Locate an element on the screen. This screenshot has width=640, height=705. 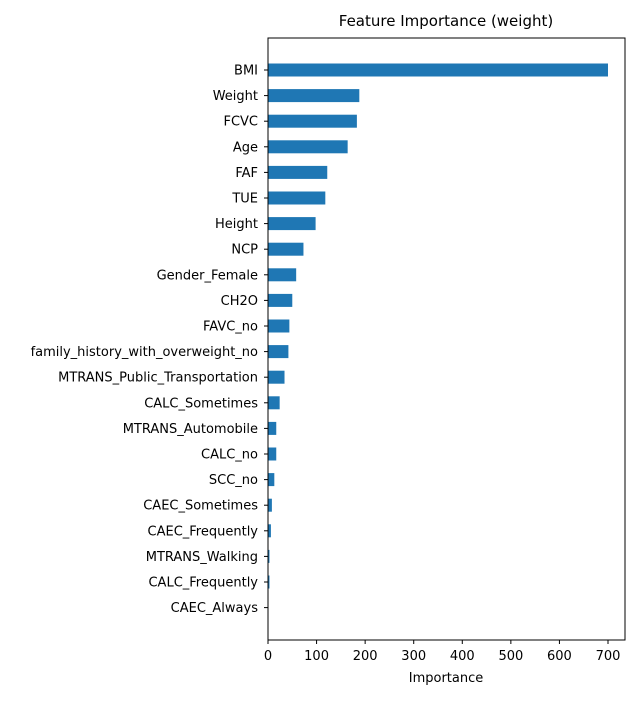
bar-family_history_with_overweight_no is located at coordinates (278, 351).